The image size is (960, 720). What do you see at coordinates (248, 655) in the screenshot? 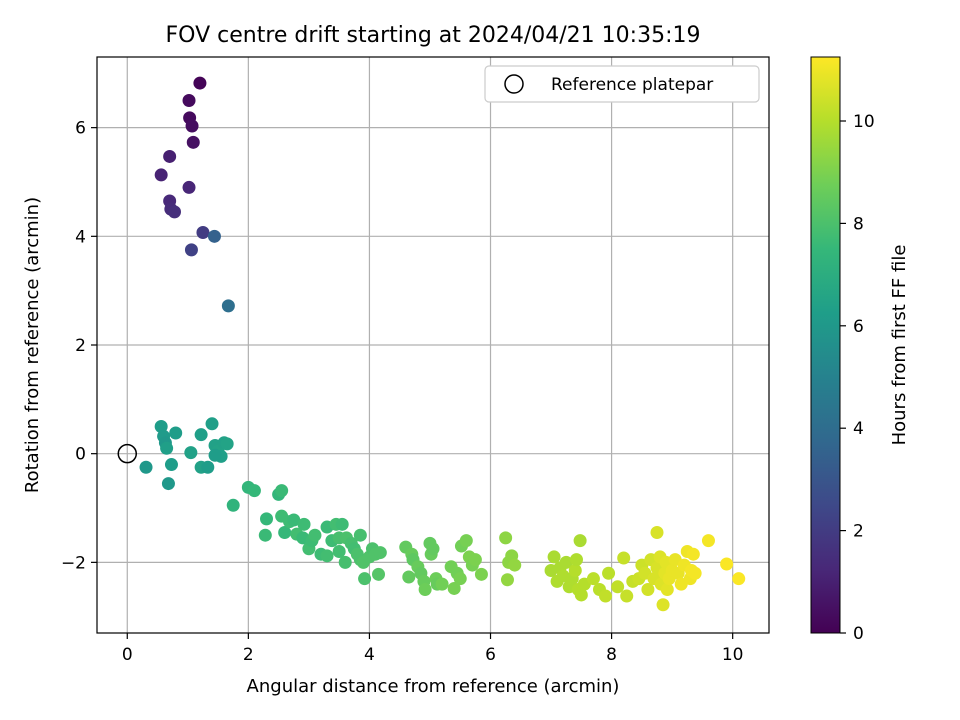
I see `x-tick-label: 2` at bounding box center [248, 655].